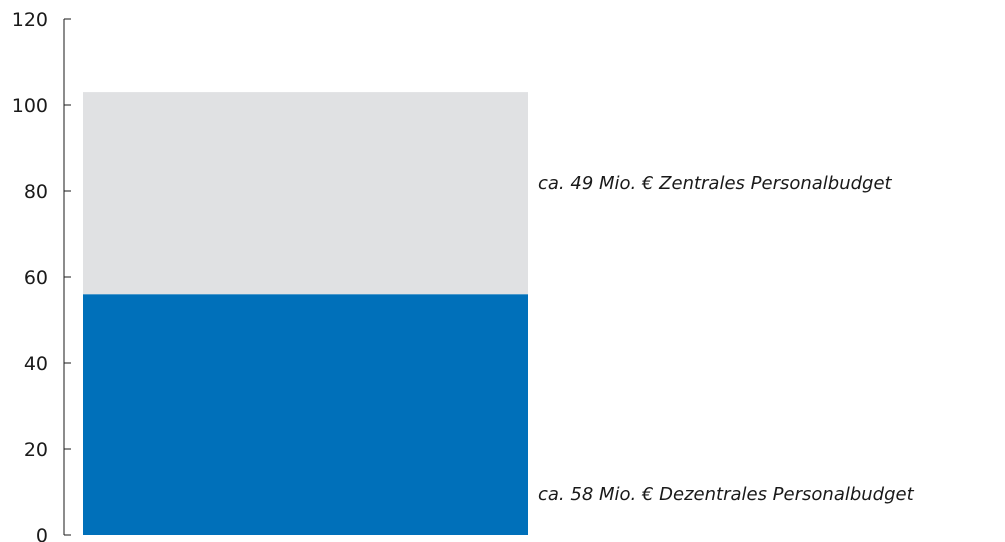 This screenshot has width=1005, height=542. What do you see at coordinates (30, 106) in the screenshot?
I see `y-tick-label: 100` at bounding box center [30, 106].